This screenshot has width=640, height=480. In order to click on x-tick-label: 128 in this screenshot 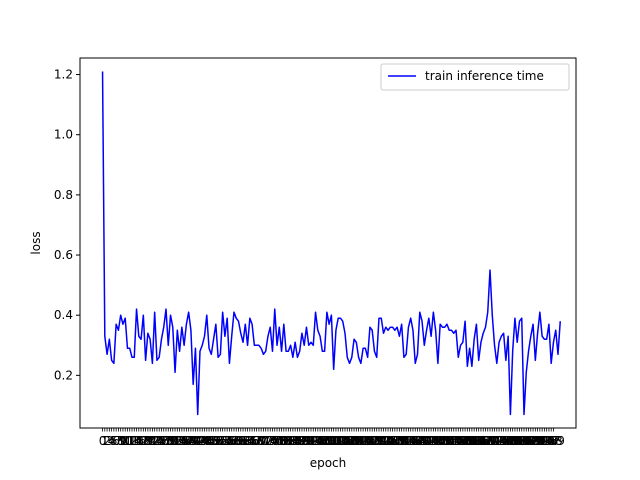, I will do `click(392, 441)`.